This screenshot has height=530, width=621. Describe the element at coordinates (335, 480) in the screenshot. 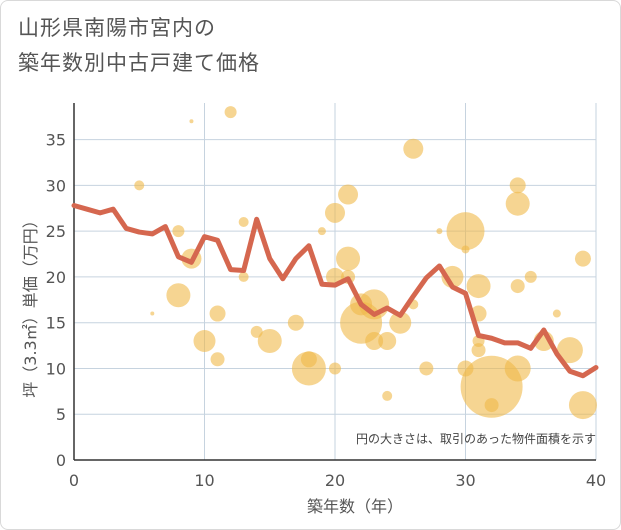

I see `x-tick-label: 20` at that location.